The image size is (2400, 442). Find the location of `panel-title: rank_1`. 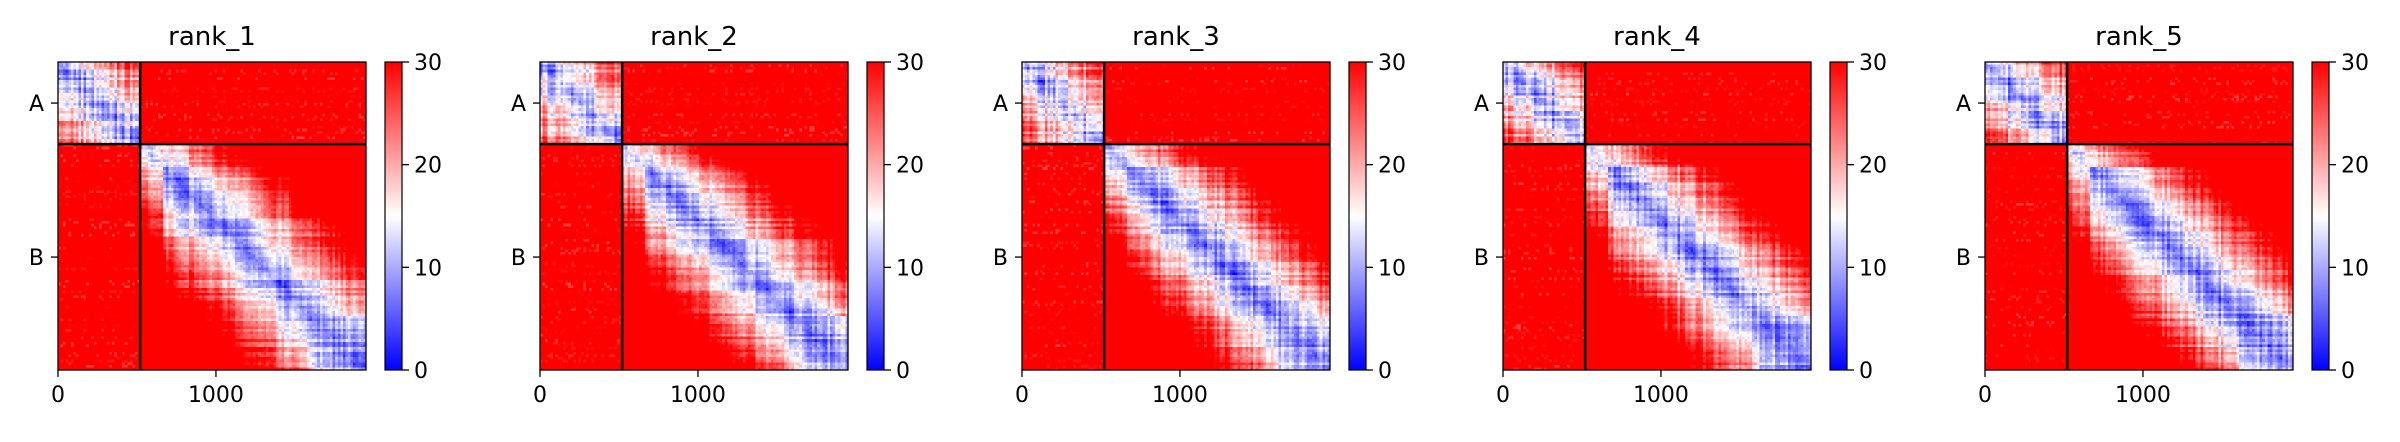

panel-title: rank_1 is located at coordinates (212, 37).